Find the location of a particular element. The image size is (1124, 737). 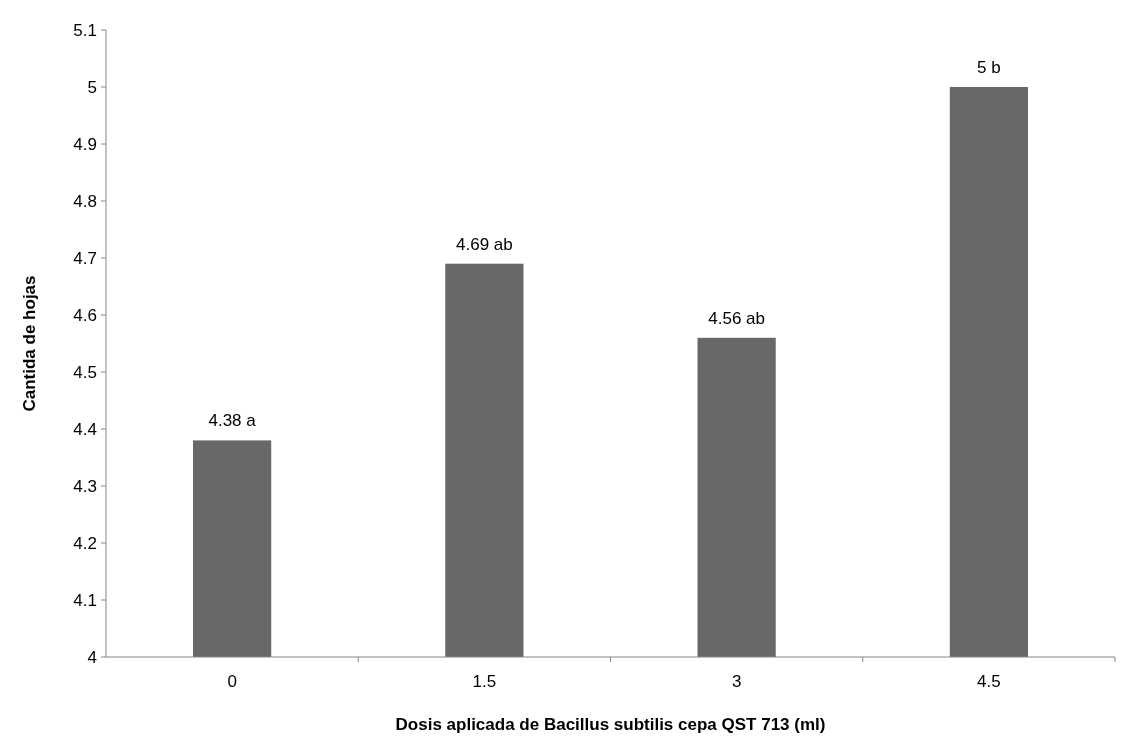

x-tick-label: 4.5 is located at coordinates (989, 681).